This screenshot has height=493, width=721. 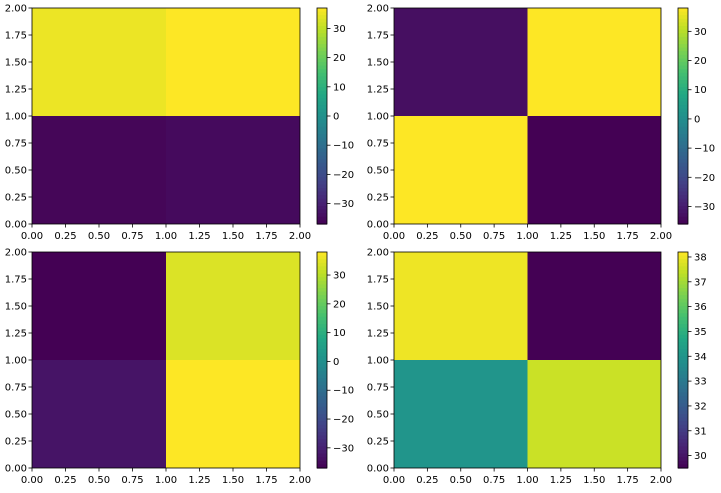 I want to click on x-tick-label: 1.75, so click(x=266, y=480).